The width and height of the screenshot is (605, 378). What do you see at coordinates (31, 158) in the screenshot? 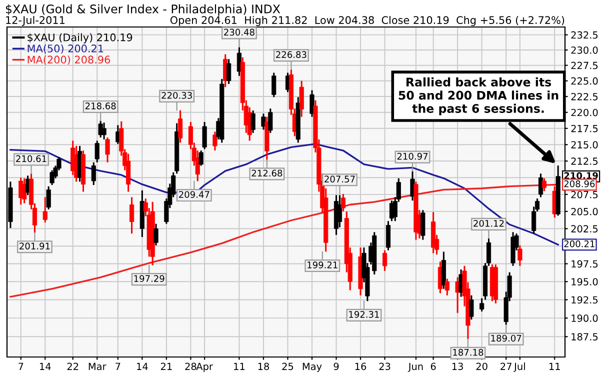
I see `annotation: 210.61` at bounding box center [31, 158].